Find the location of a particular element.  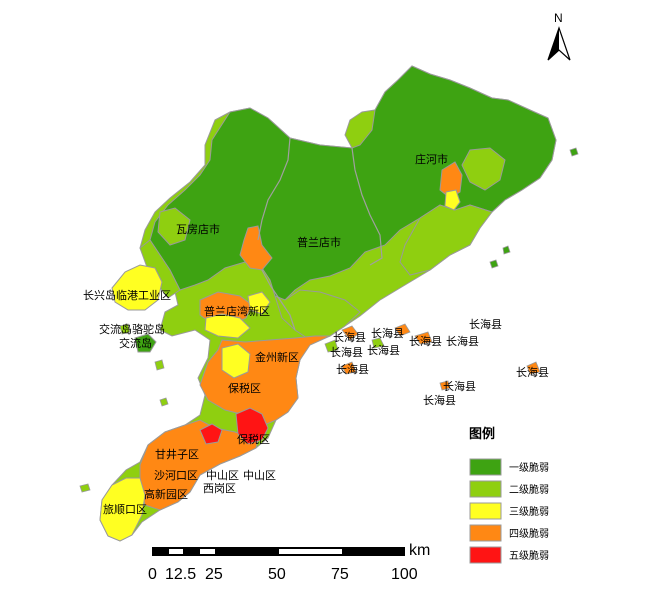

label-zhongshan-2: 中山区 is located at coordinates (259, 475).